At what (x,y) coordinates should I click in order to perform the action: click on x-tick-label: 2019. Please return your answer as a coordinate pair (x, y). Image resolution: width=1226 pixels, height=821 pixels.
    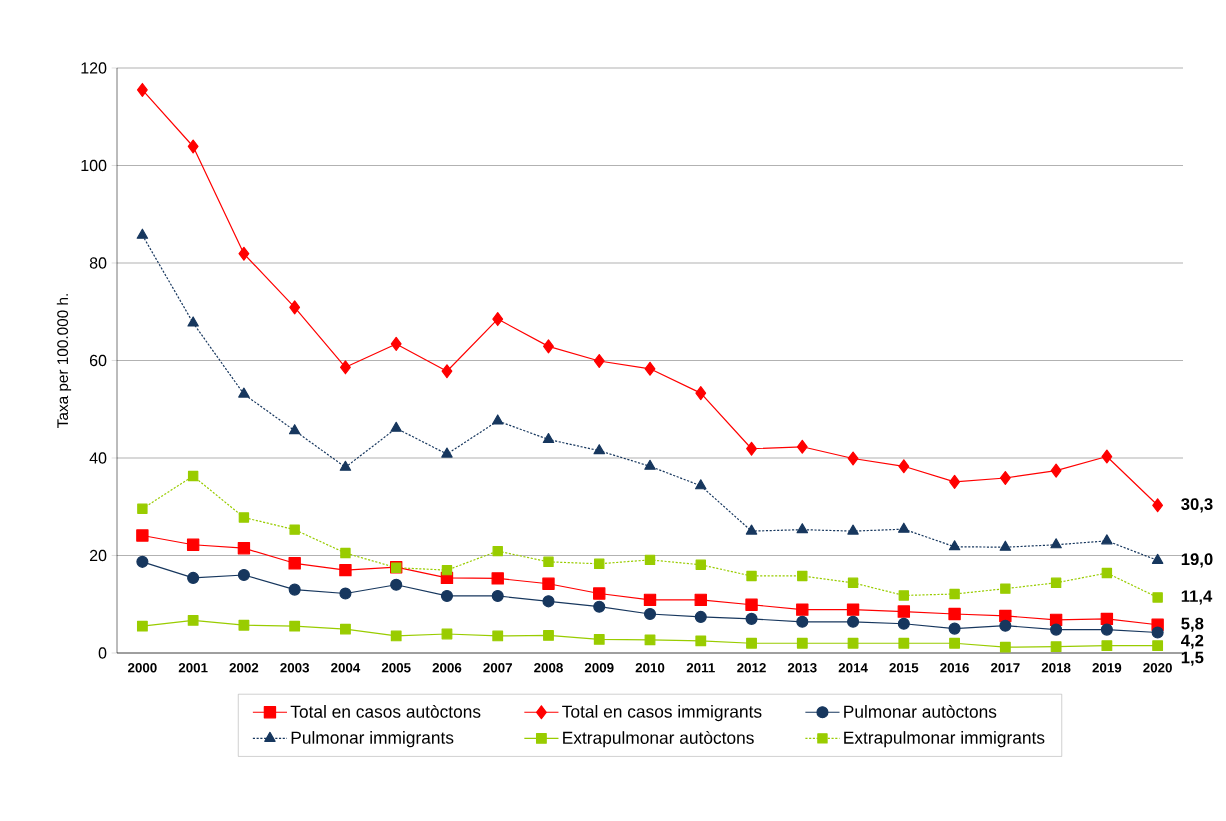
    Looking at the image, I should click on (1107, 668).